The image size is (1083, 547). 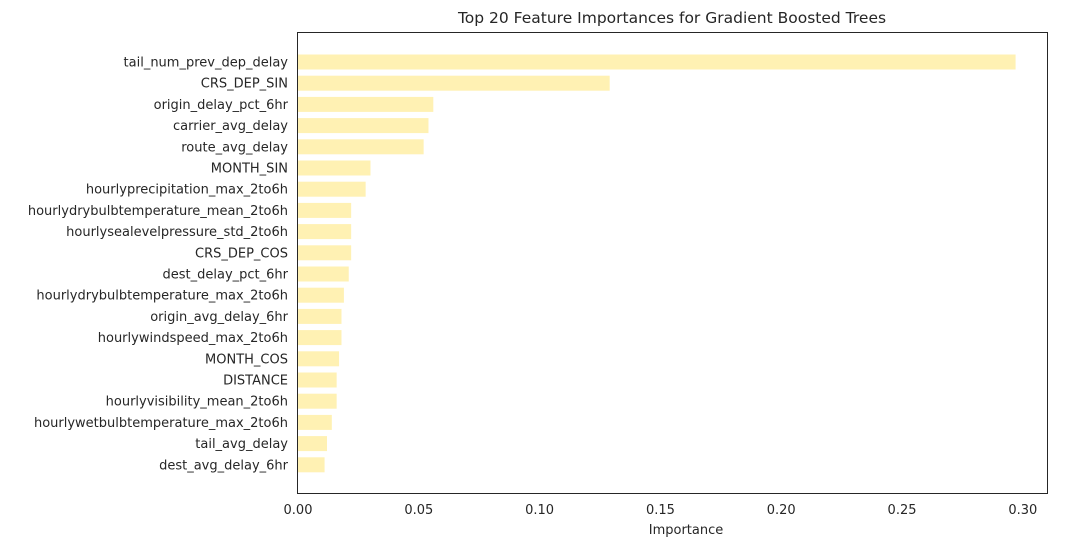 What do you see at coordinates (234, 147) in the screenshot?
I see `y-tick-label: route_avg_delay` at bounding box center [234, 147].